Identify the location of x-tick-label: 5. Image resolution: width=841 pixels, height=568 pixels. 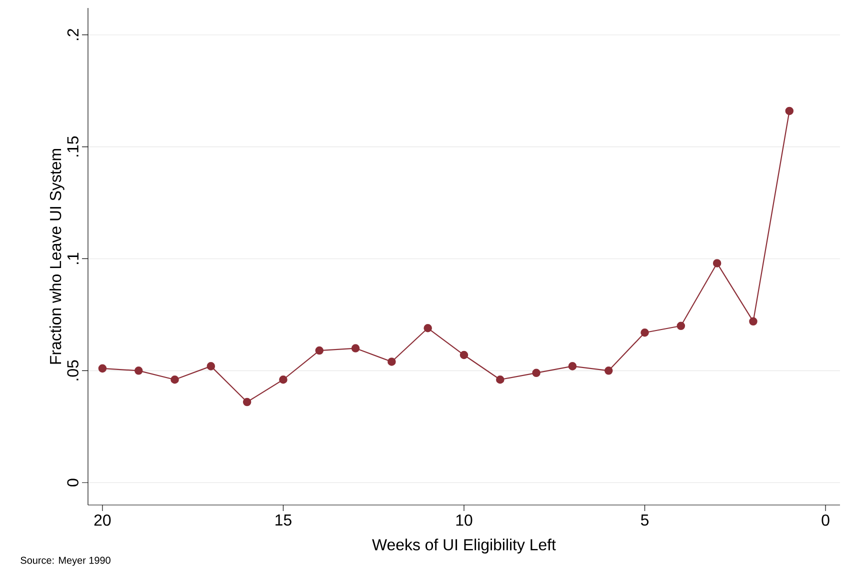
(644, 520).